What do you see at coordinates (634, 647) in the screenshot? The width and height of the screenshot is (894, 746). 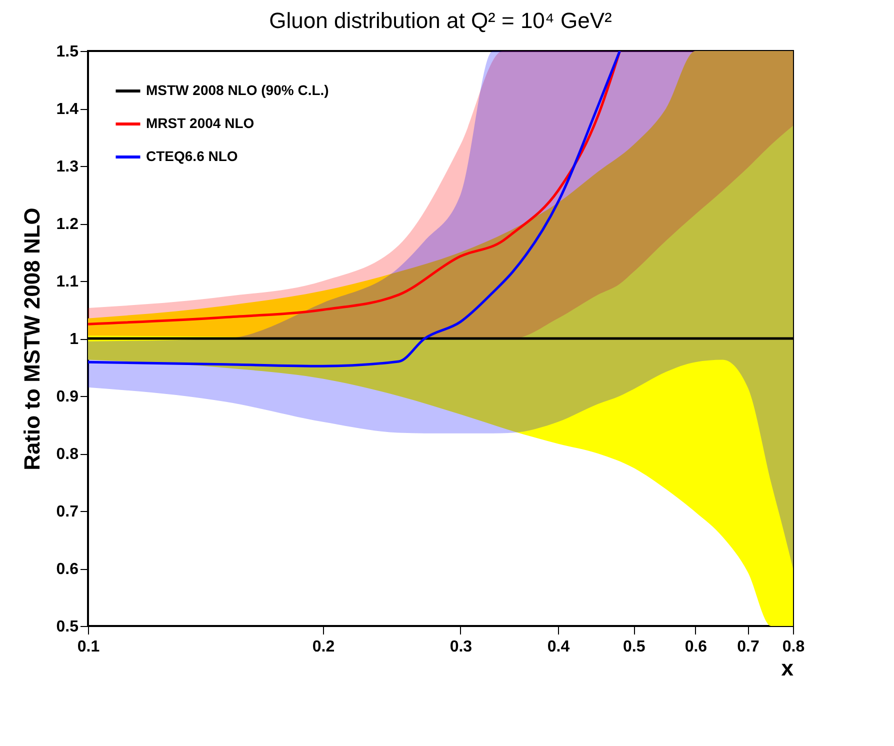 I see `x-tick-label: 0.5` at bounding box center [634, 647].